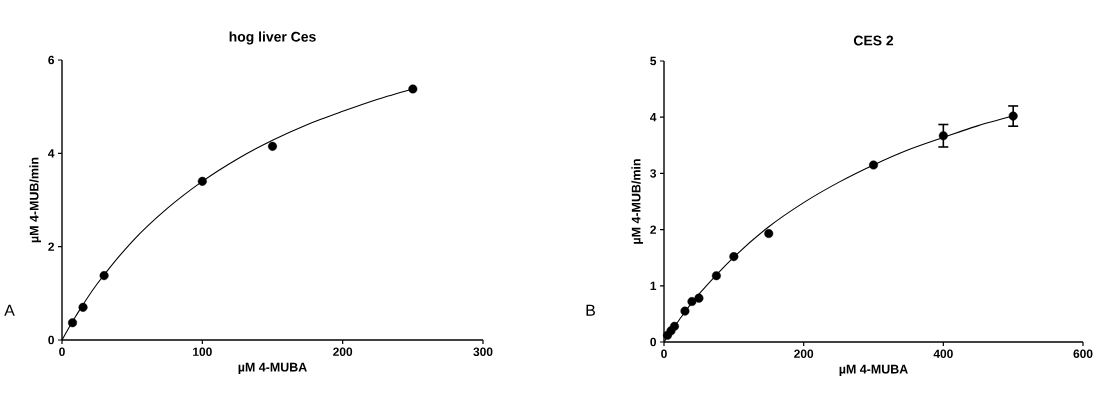 The image size is (1105, 414). What do you see at coordinates (653, 285) in the screenshot?
I see `y-tick-label: 1` at bounding box center [653, 285].